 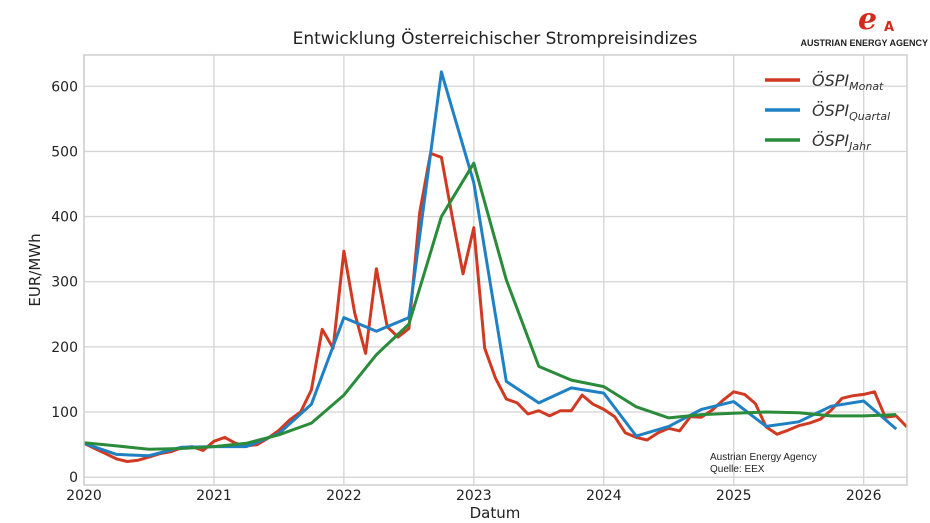 I want to click on x-tick-label: 2024, so click(x=604, y=496).